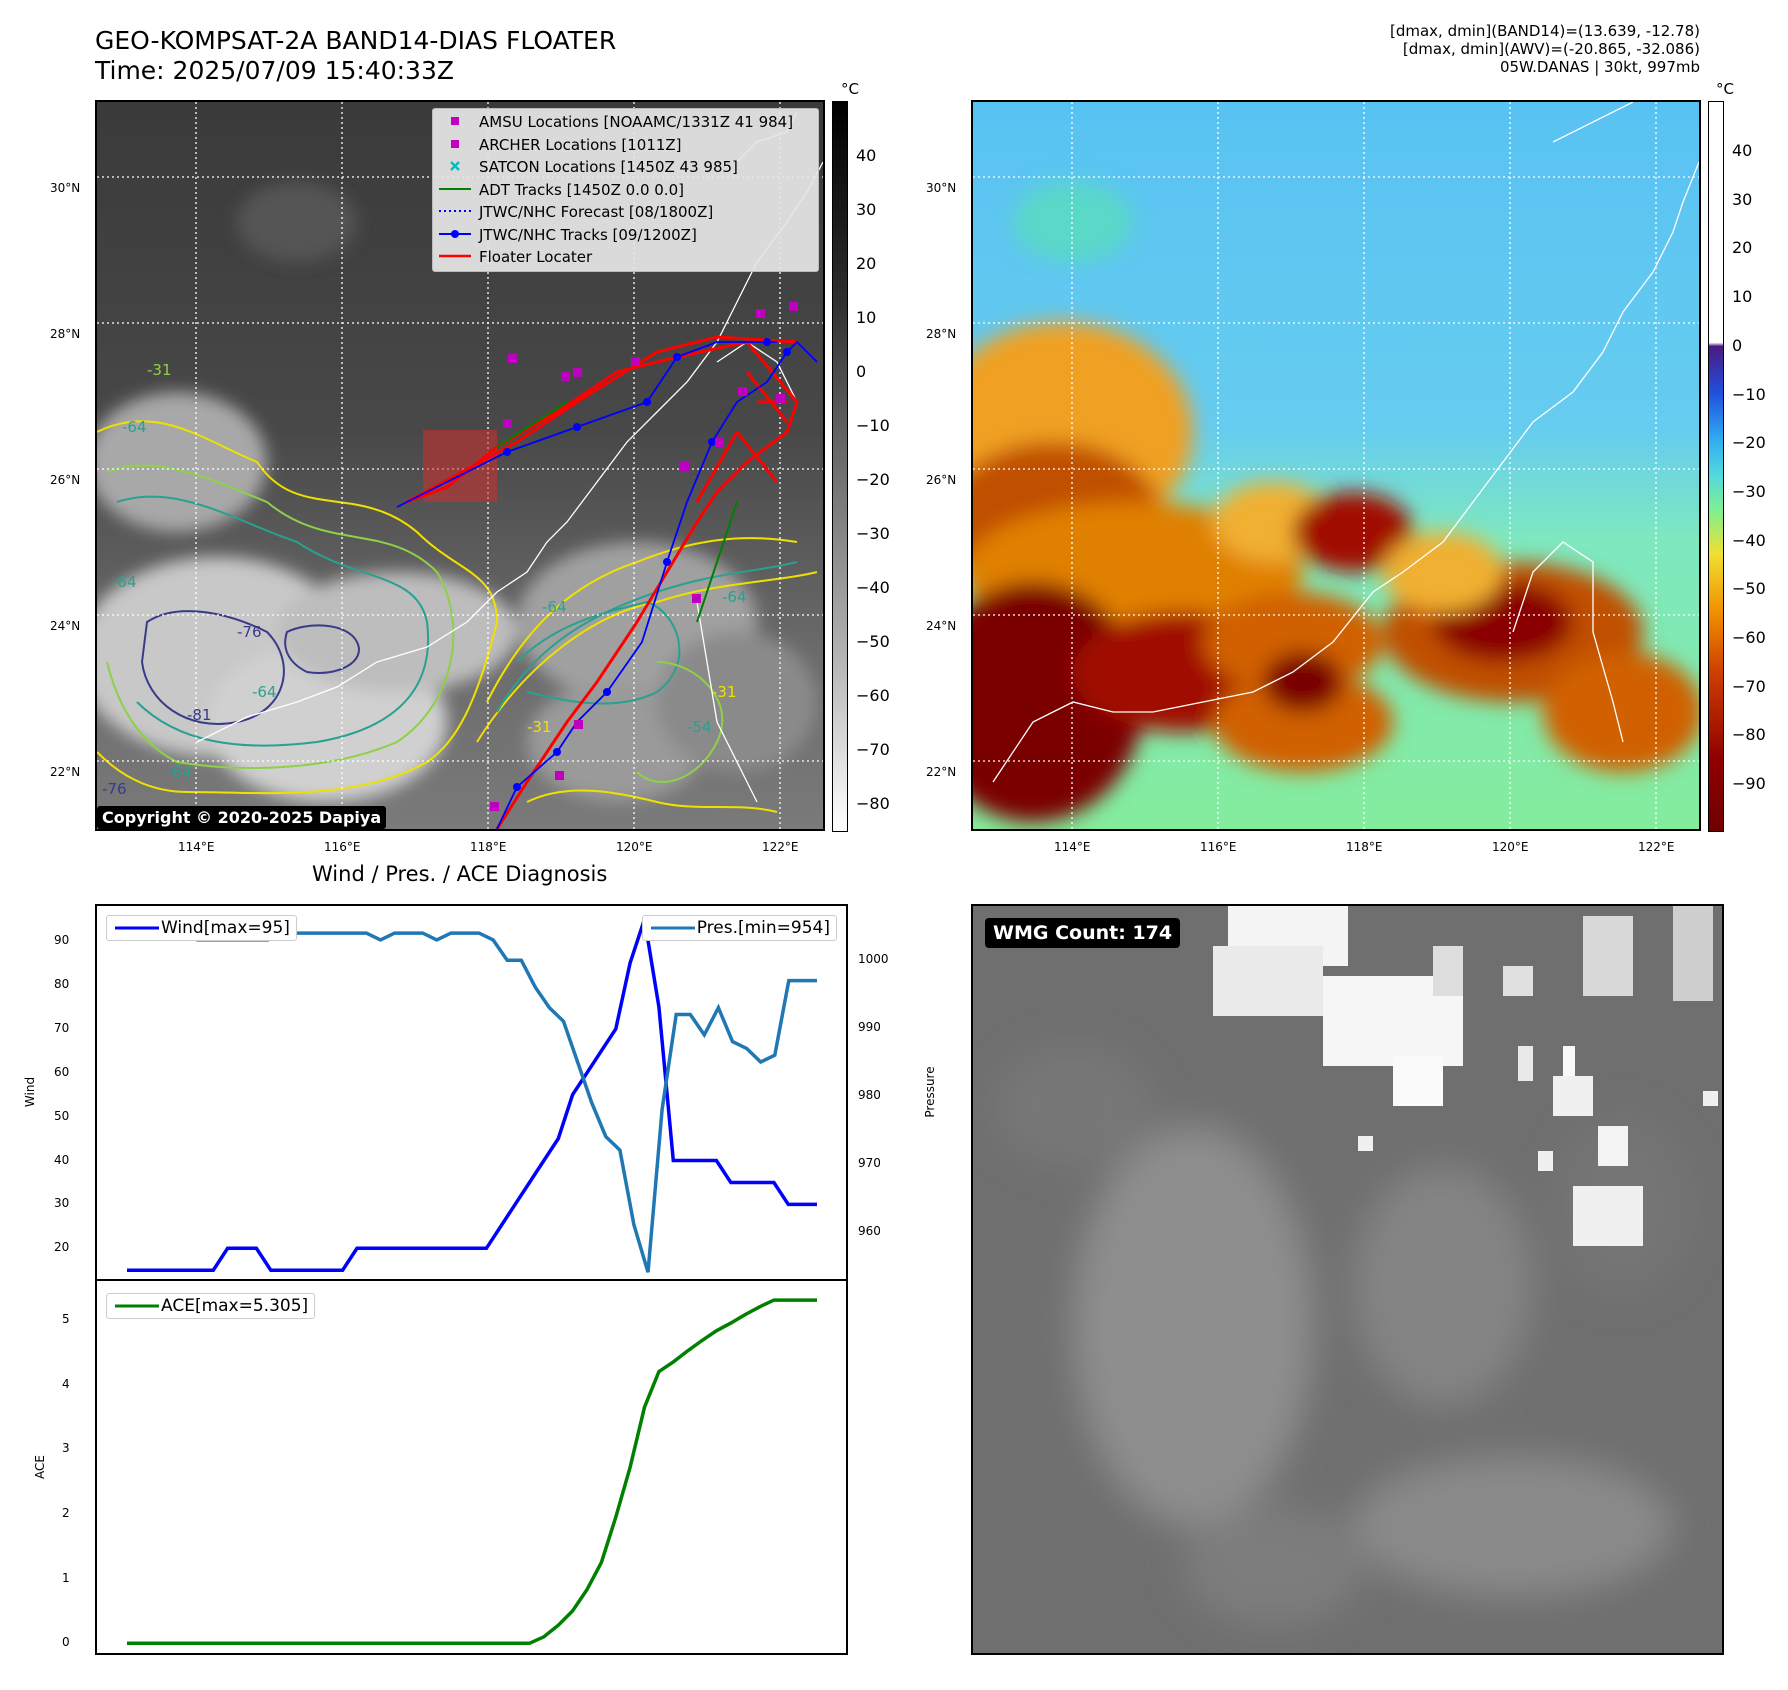 Image resolution: width=1788 pixels, height=1690 pixels. I want to click on lon-label: 122°E, so click(780, 847).